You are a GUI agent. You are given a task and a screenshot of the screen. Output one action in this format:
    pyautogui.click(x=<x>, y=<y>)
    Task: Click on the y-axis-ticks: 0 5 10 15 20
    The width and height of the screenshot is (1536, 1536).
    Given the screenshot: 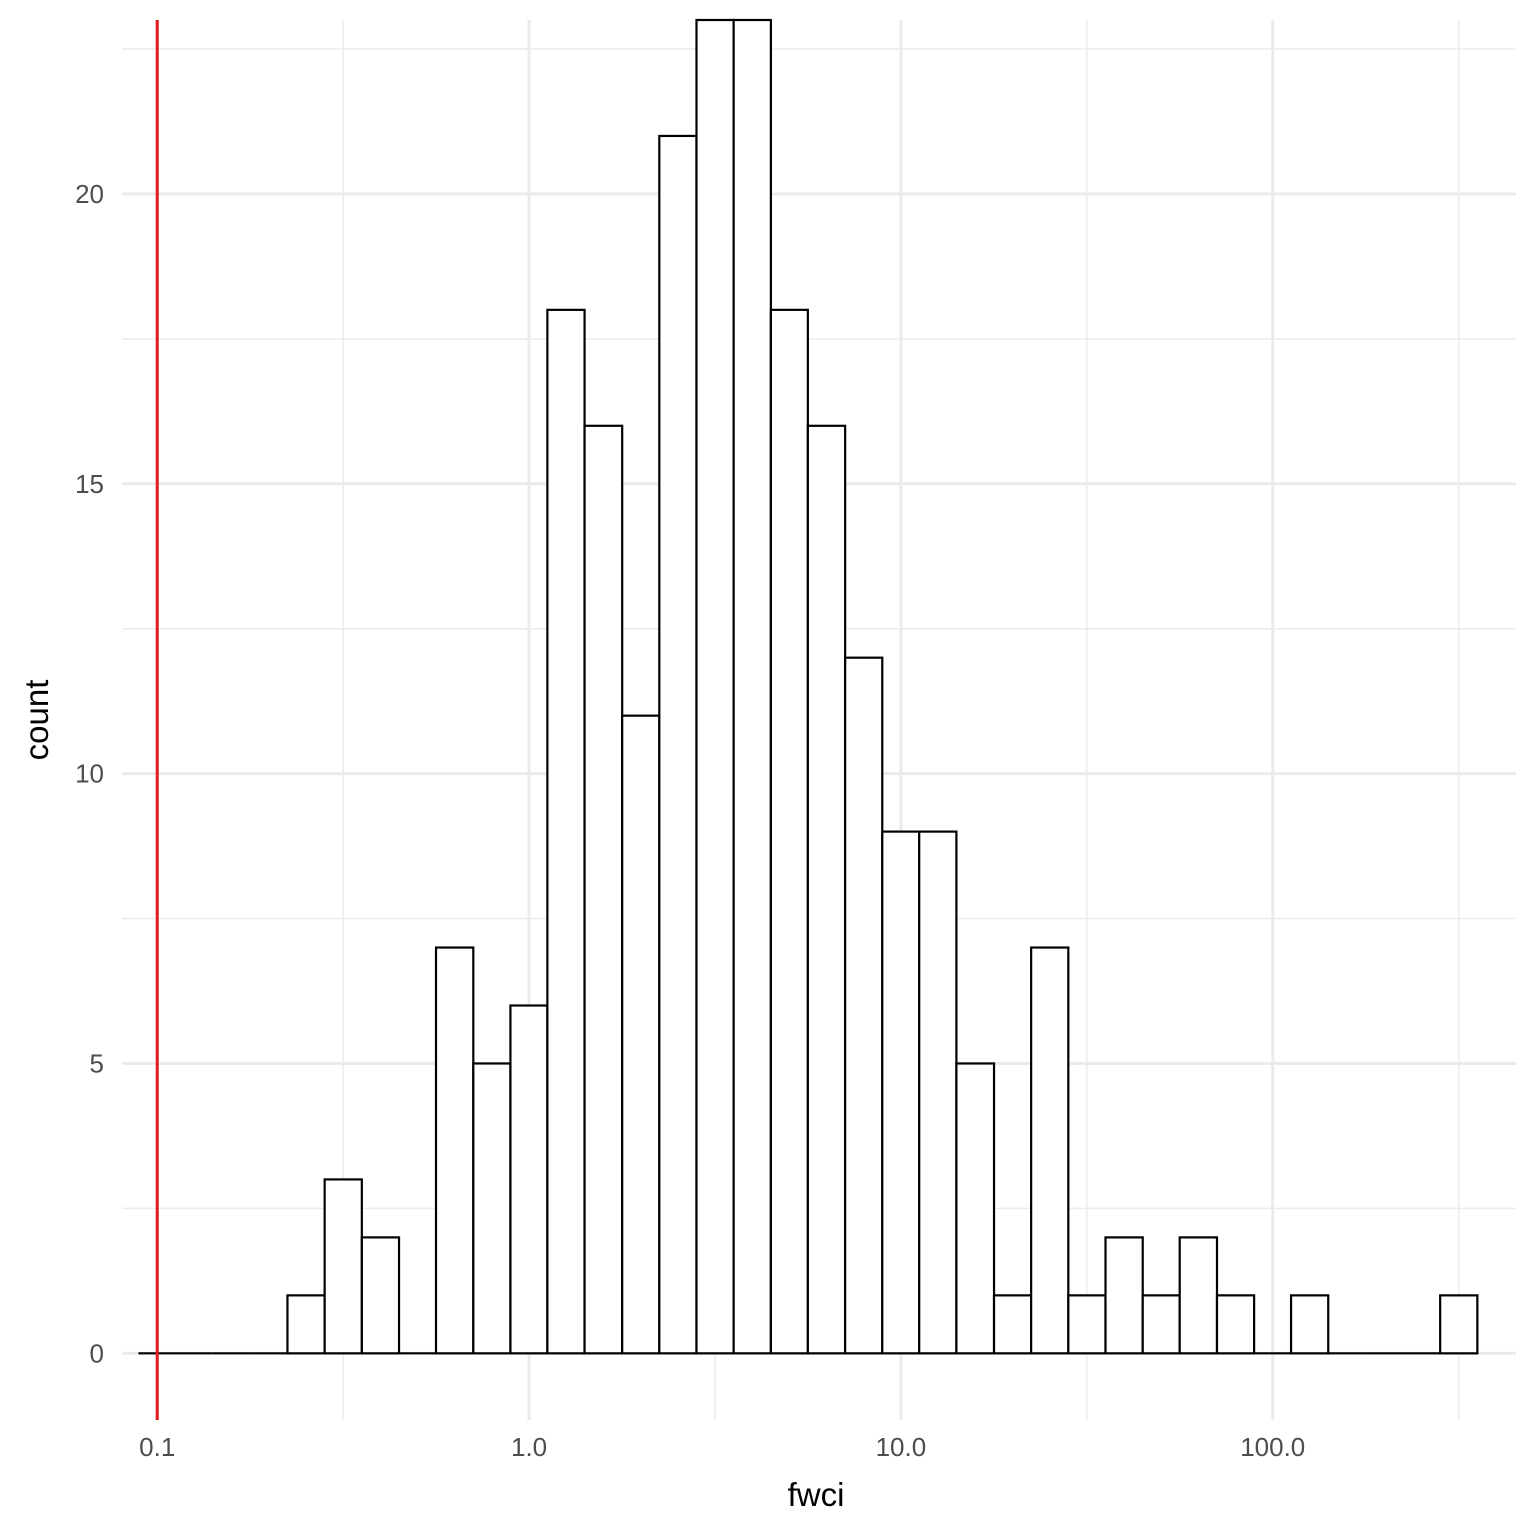 What is the action you would take?
    pyautogui.click(x=89, y=773)
    